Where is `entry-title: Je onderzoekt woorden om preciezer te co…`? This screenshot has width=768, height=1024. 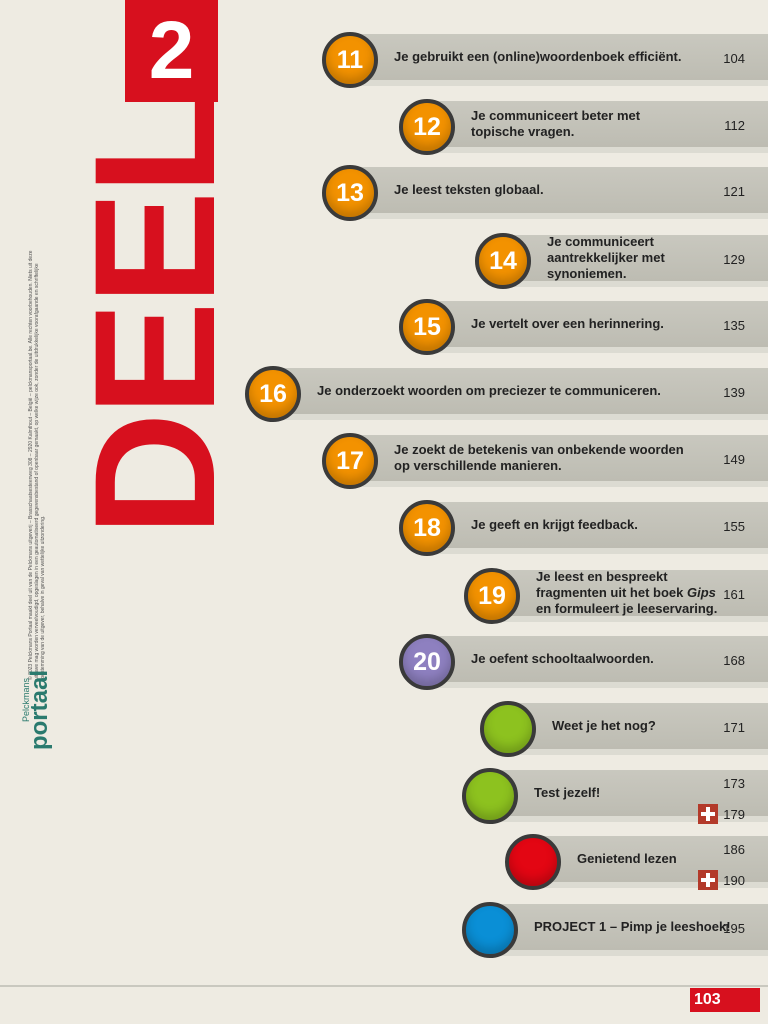
entry-title: Je onderzoekt woorden om preciezer te co… is located at coordinates (489, 390).